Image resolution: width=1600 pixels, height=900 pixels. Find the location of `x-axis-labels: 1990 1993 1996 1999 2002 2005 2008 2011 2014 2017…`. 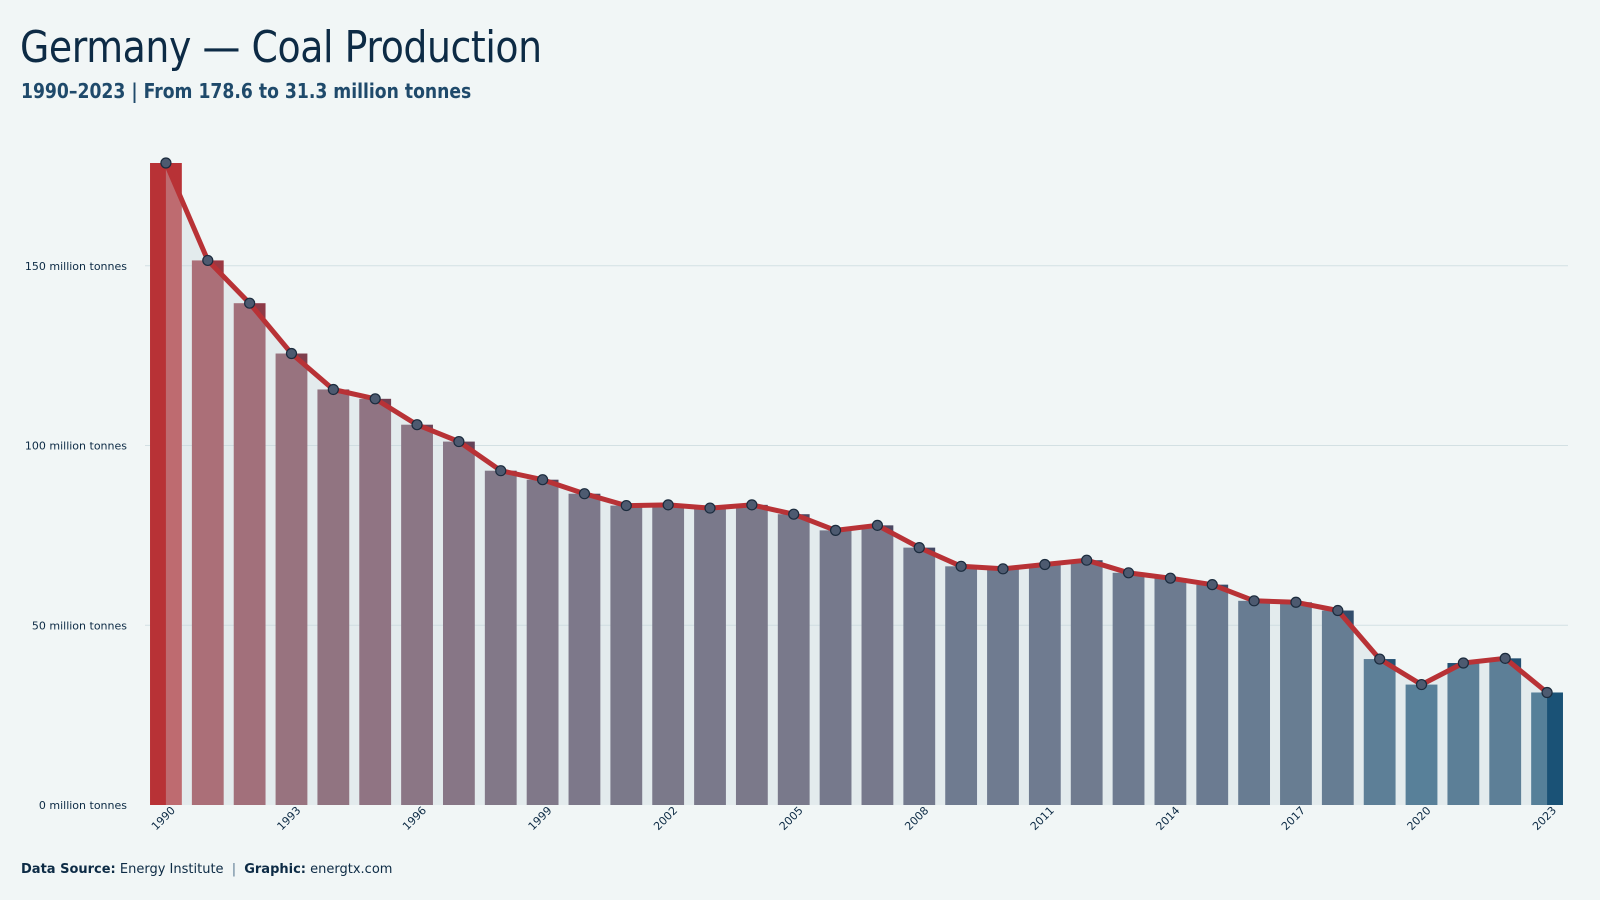

x-axis-labels: 1990 1993 1996 1999 2002 2005 2008 2011 2014 2017… is located at coordinates (854, 818).